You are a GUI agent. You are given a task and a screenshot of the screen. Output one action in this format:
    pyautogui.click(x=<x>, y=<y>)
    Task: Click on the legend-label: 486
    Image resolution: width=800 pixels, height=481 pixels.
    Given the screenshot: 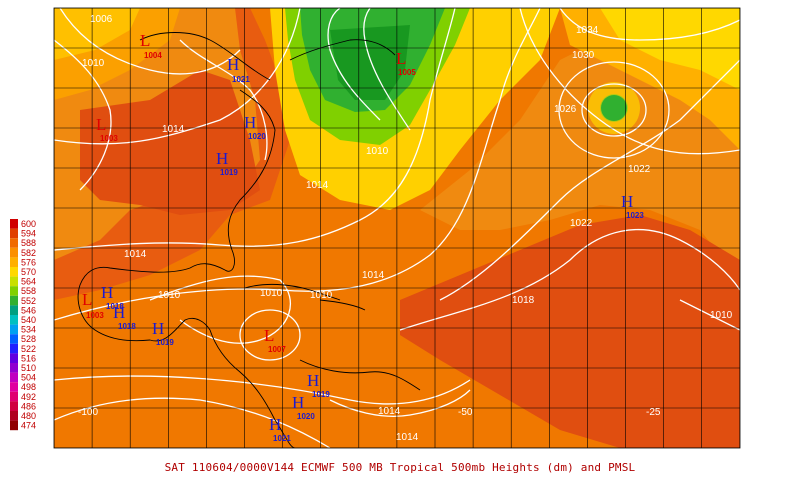 What is the action you would take?
    pyautogui.click(x=28, y=406)
    